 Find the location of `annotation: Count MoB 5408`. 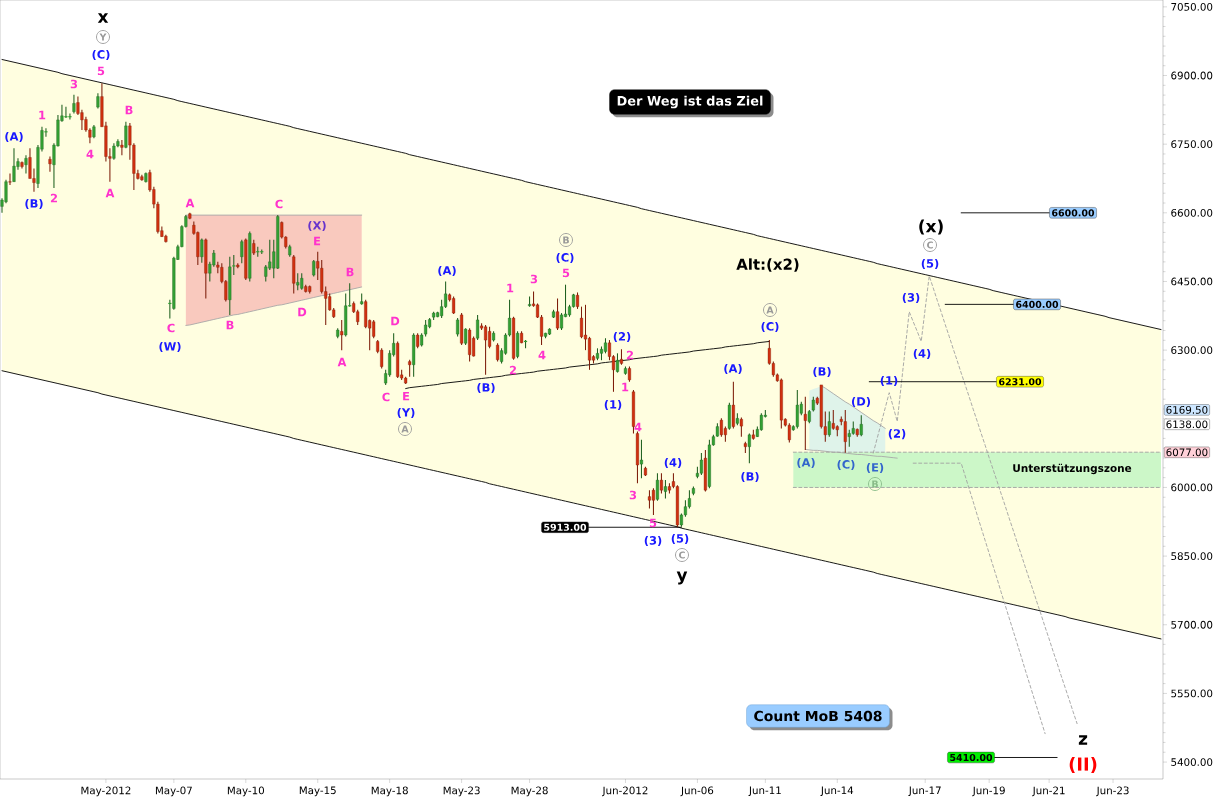

annotation: Count MoB 5408 is located at coordinates (818, 716).